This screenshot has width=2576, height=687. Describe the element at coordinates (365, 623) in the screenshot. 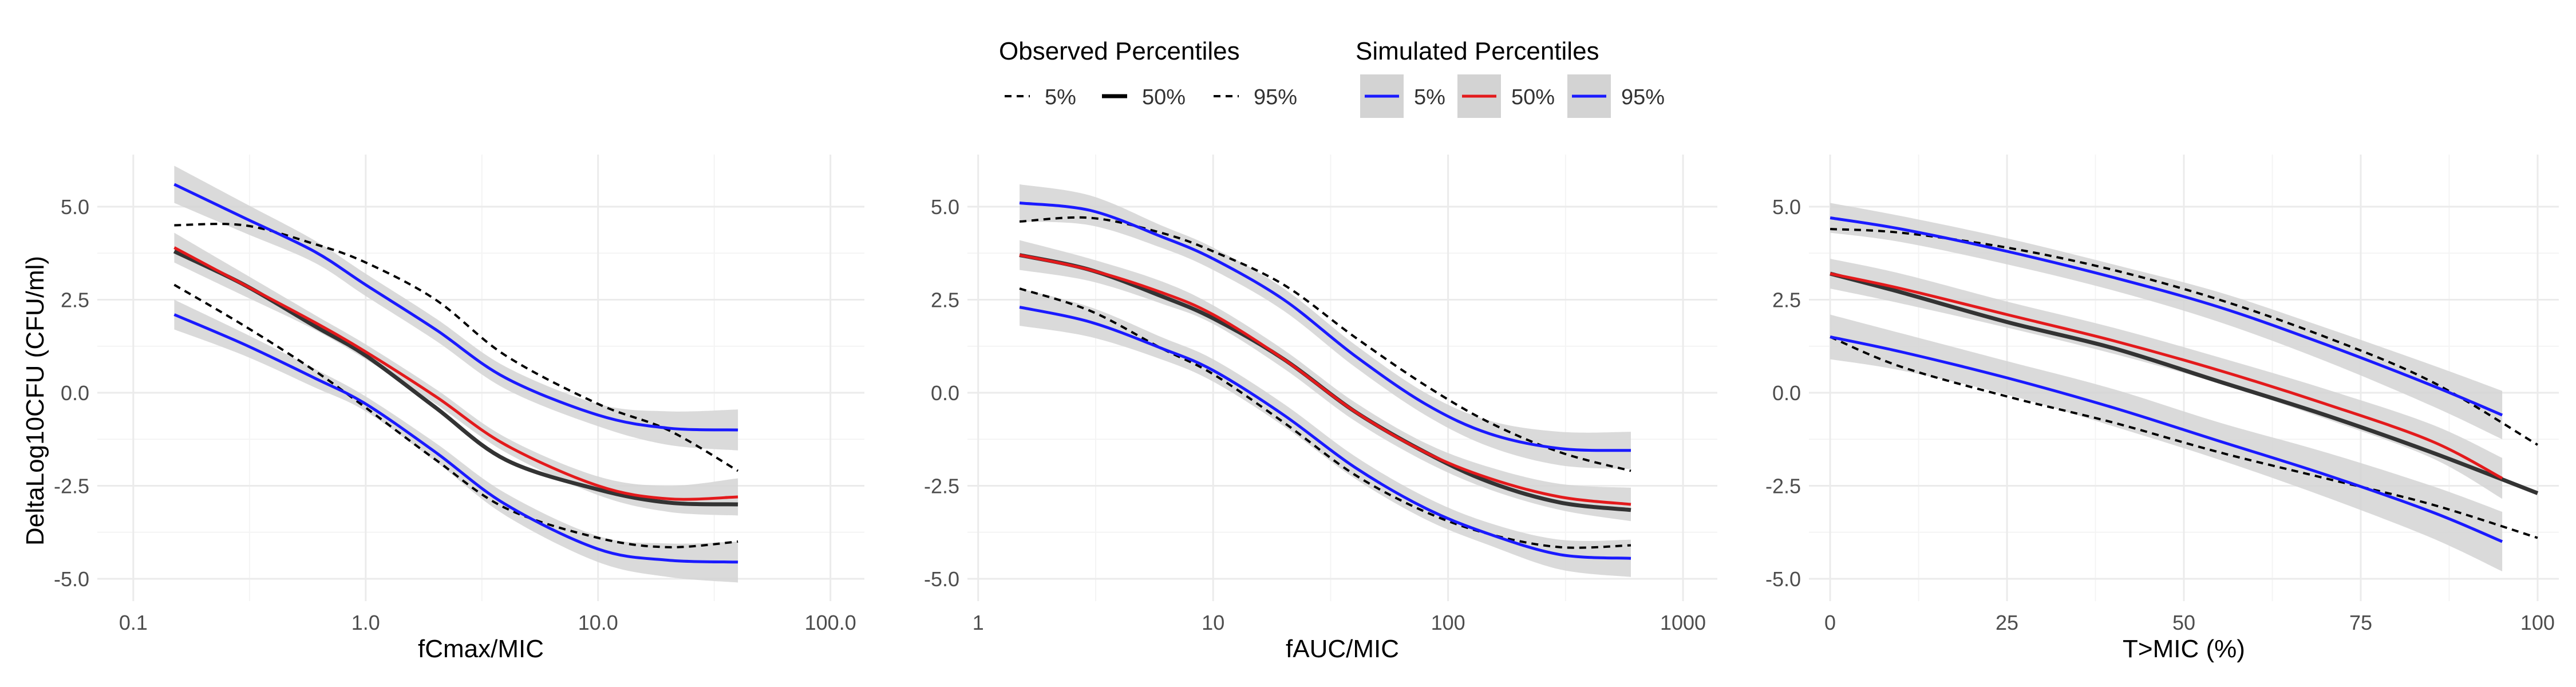

I see `x-tick-label: 1.0` at that location.